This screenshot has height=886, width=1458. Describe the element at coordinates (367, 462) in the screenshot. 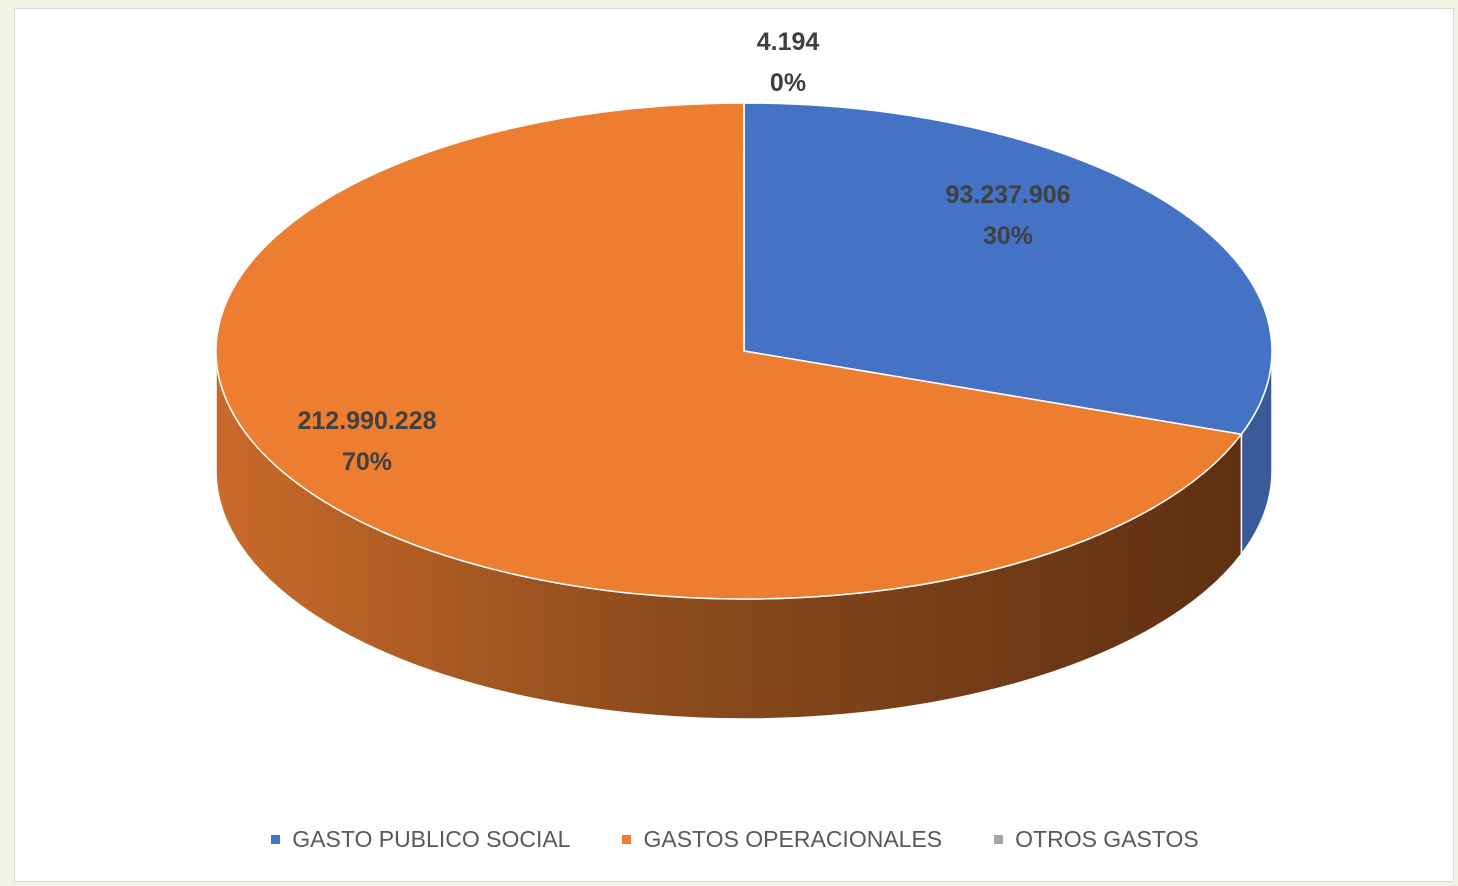

I see `slice-percent-label: 70%` at that location.